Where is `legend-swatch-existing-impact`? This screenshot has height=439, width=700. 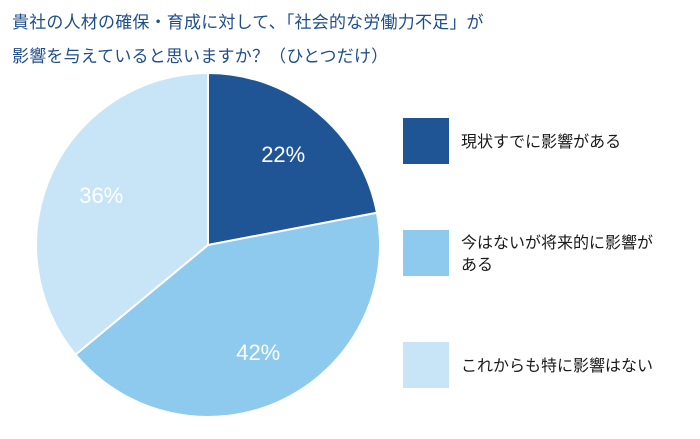
legend-swatch-existing-impact is located at coordinates (426, 141).